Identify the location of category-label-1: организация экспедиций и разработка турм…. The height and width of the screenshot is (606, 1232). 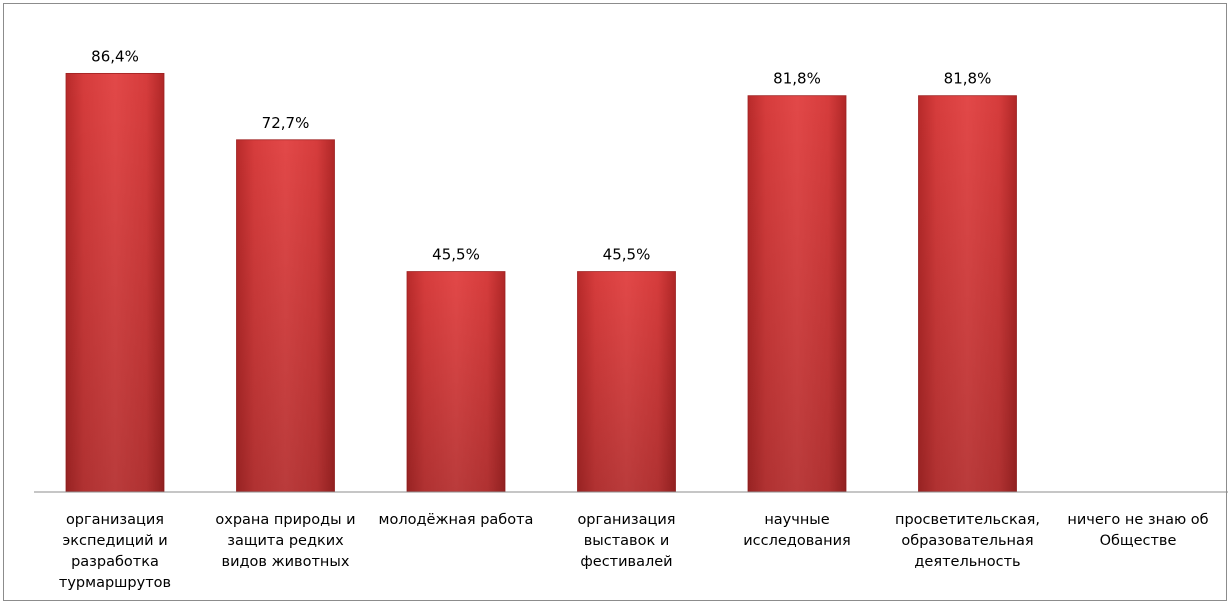
(115, 551).